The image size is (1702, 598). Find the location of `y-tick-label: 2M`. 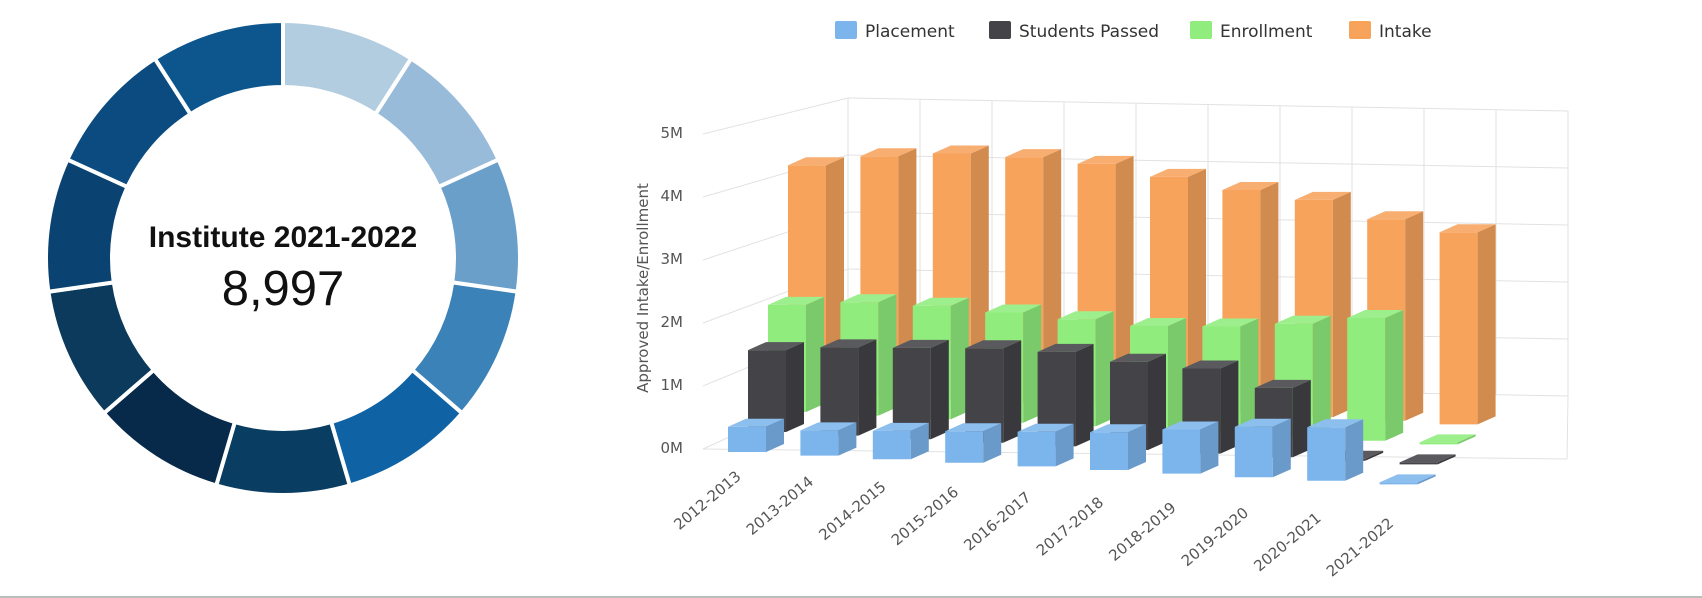

y-tick-label: 2M is located at coordinates (672, 322).